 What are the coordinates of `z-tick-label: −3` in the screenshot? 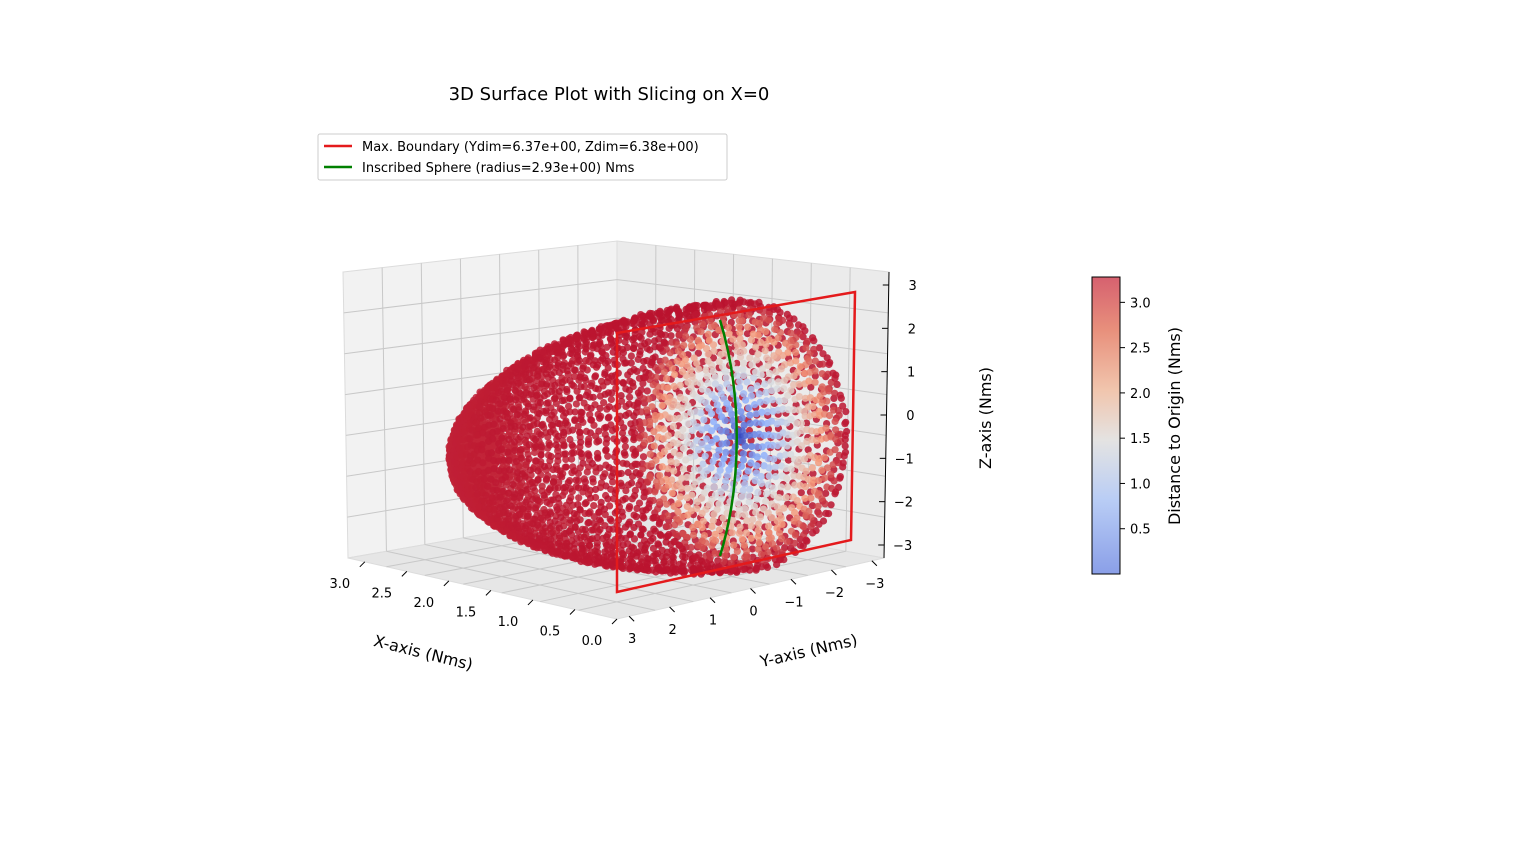 It's located at (902, 546).